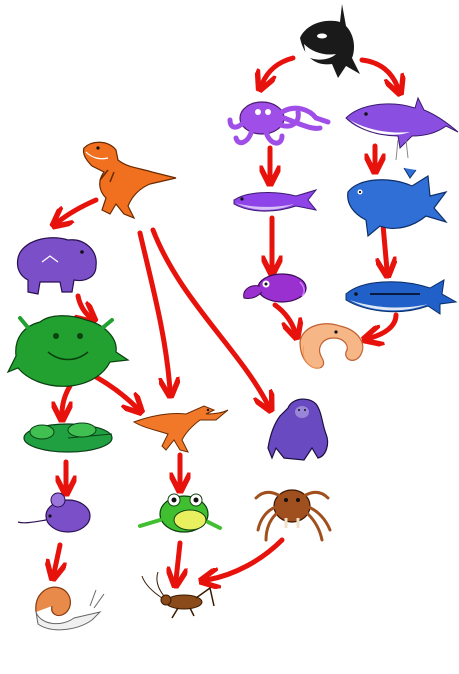  What do you see at coordinates (68, 437) in the screenshot?
I see `node-lilypad` at bounding box center [68, 437].